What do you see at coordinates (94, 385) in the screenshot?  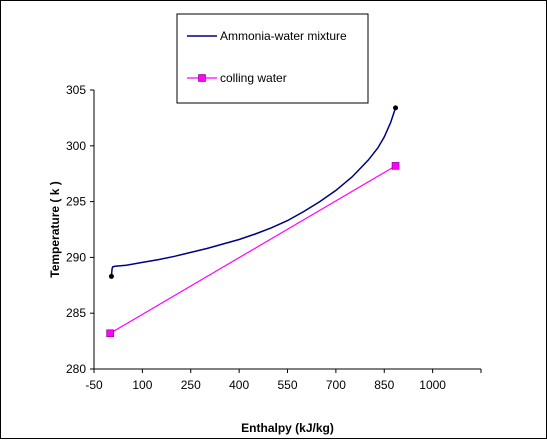 I see `x-tick-label: -50` at bounding box center [94, 385].